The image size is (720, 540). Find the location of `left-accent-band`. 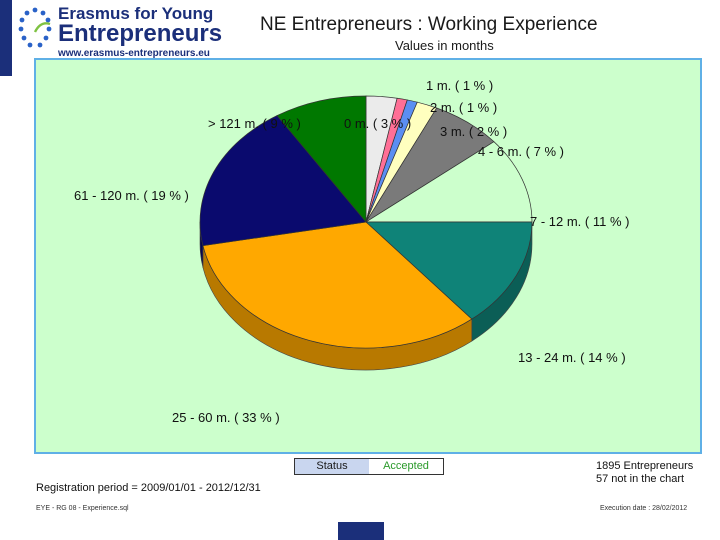

left-accent-band is located at coordinates (6, 38).